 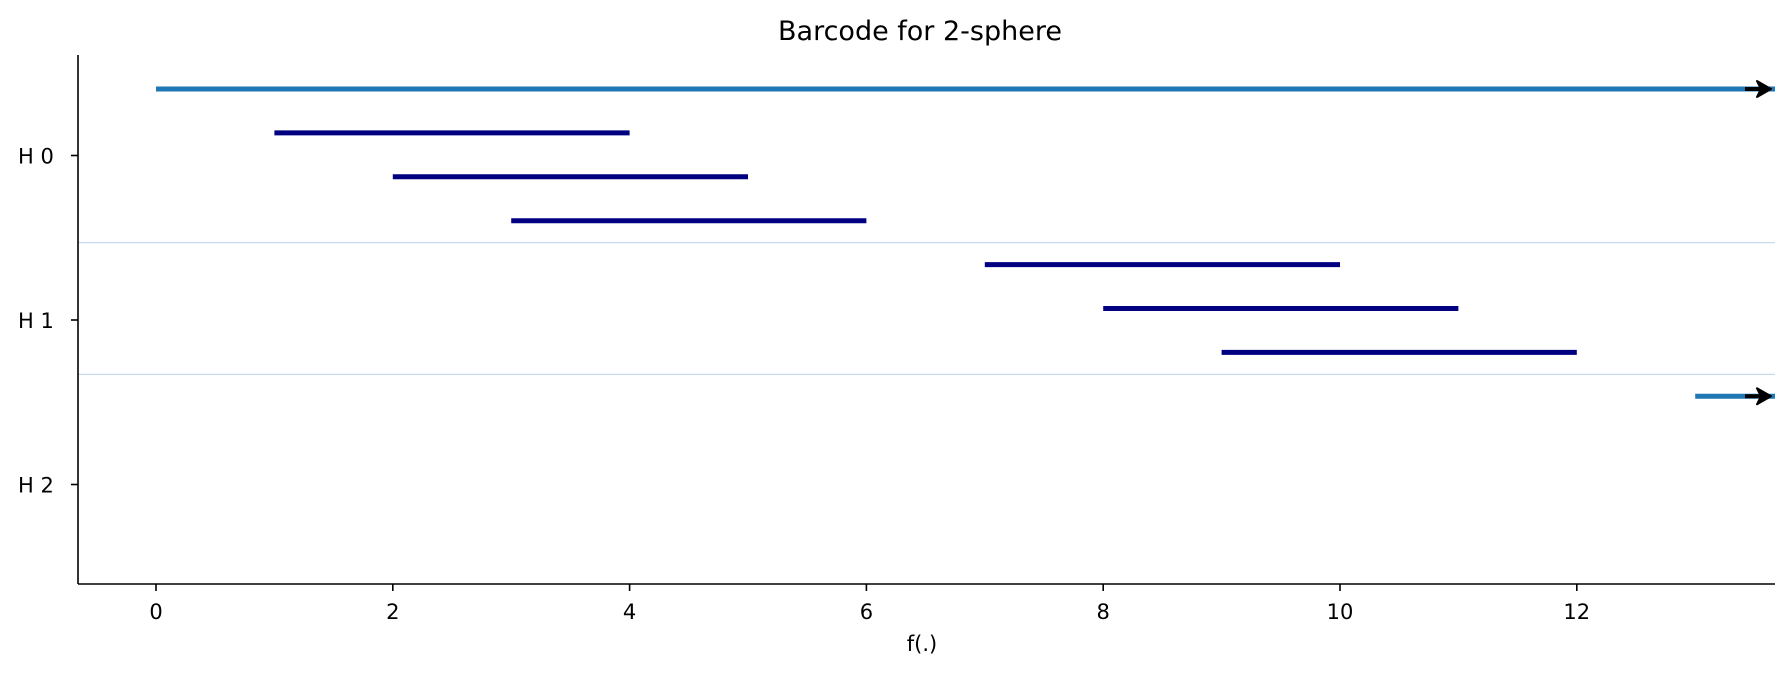 I want to click on x-tick-label: 0, so click(x=155, y=612).